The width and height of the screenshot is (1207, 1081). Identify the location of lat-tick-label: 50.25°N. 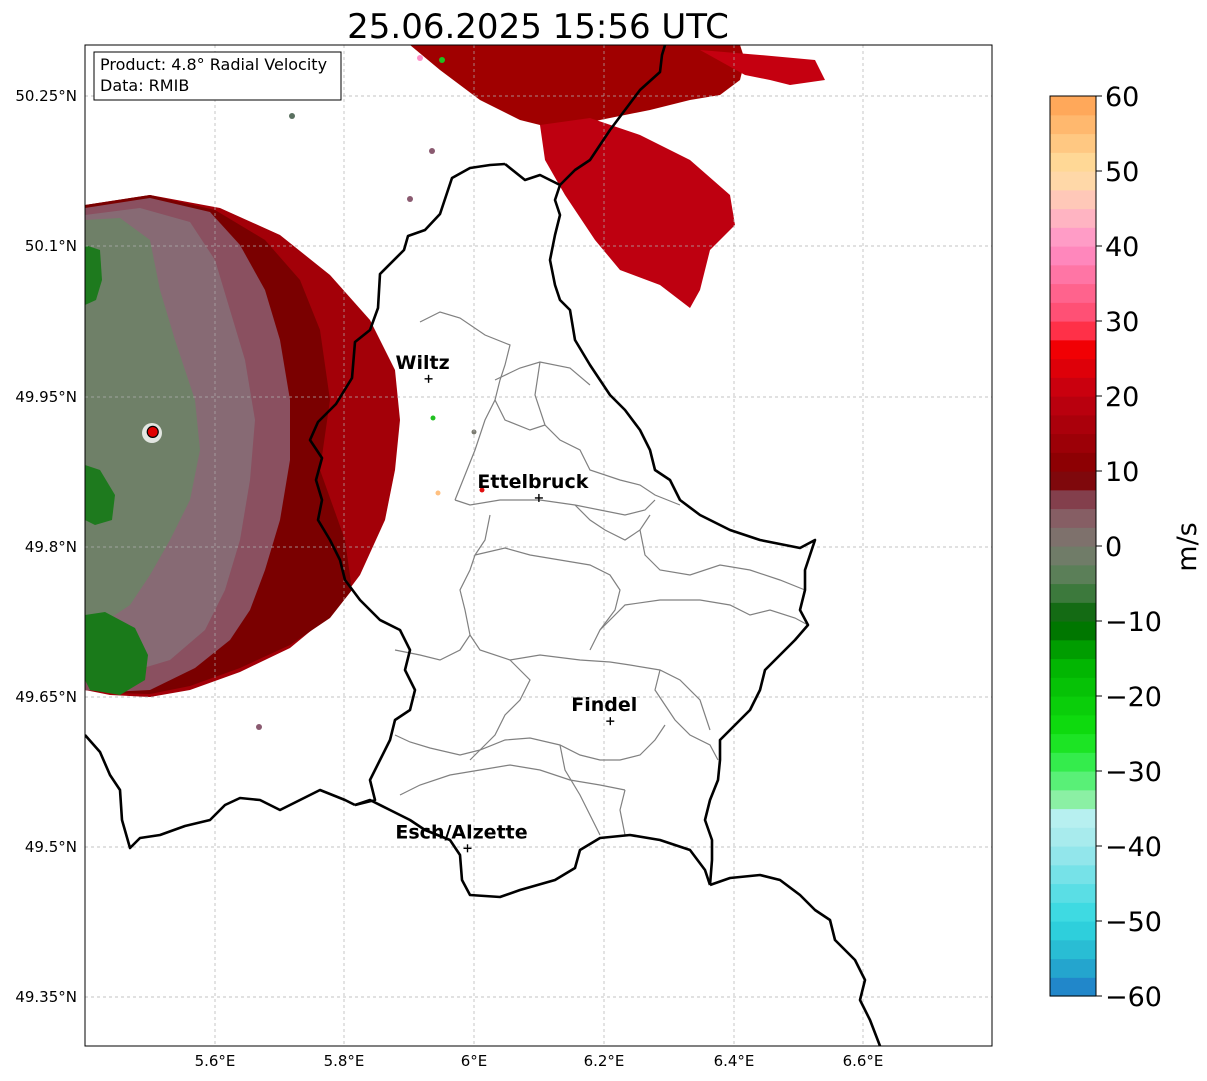
(46, 96).